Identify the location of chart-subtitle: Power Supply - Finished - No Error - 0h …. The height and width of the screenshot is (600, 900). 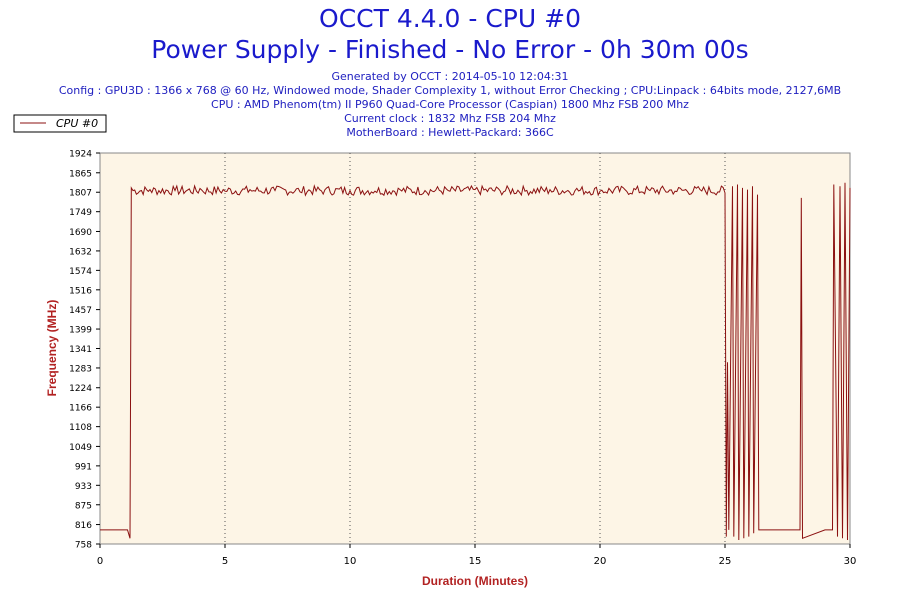
(450, 49).